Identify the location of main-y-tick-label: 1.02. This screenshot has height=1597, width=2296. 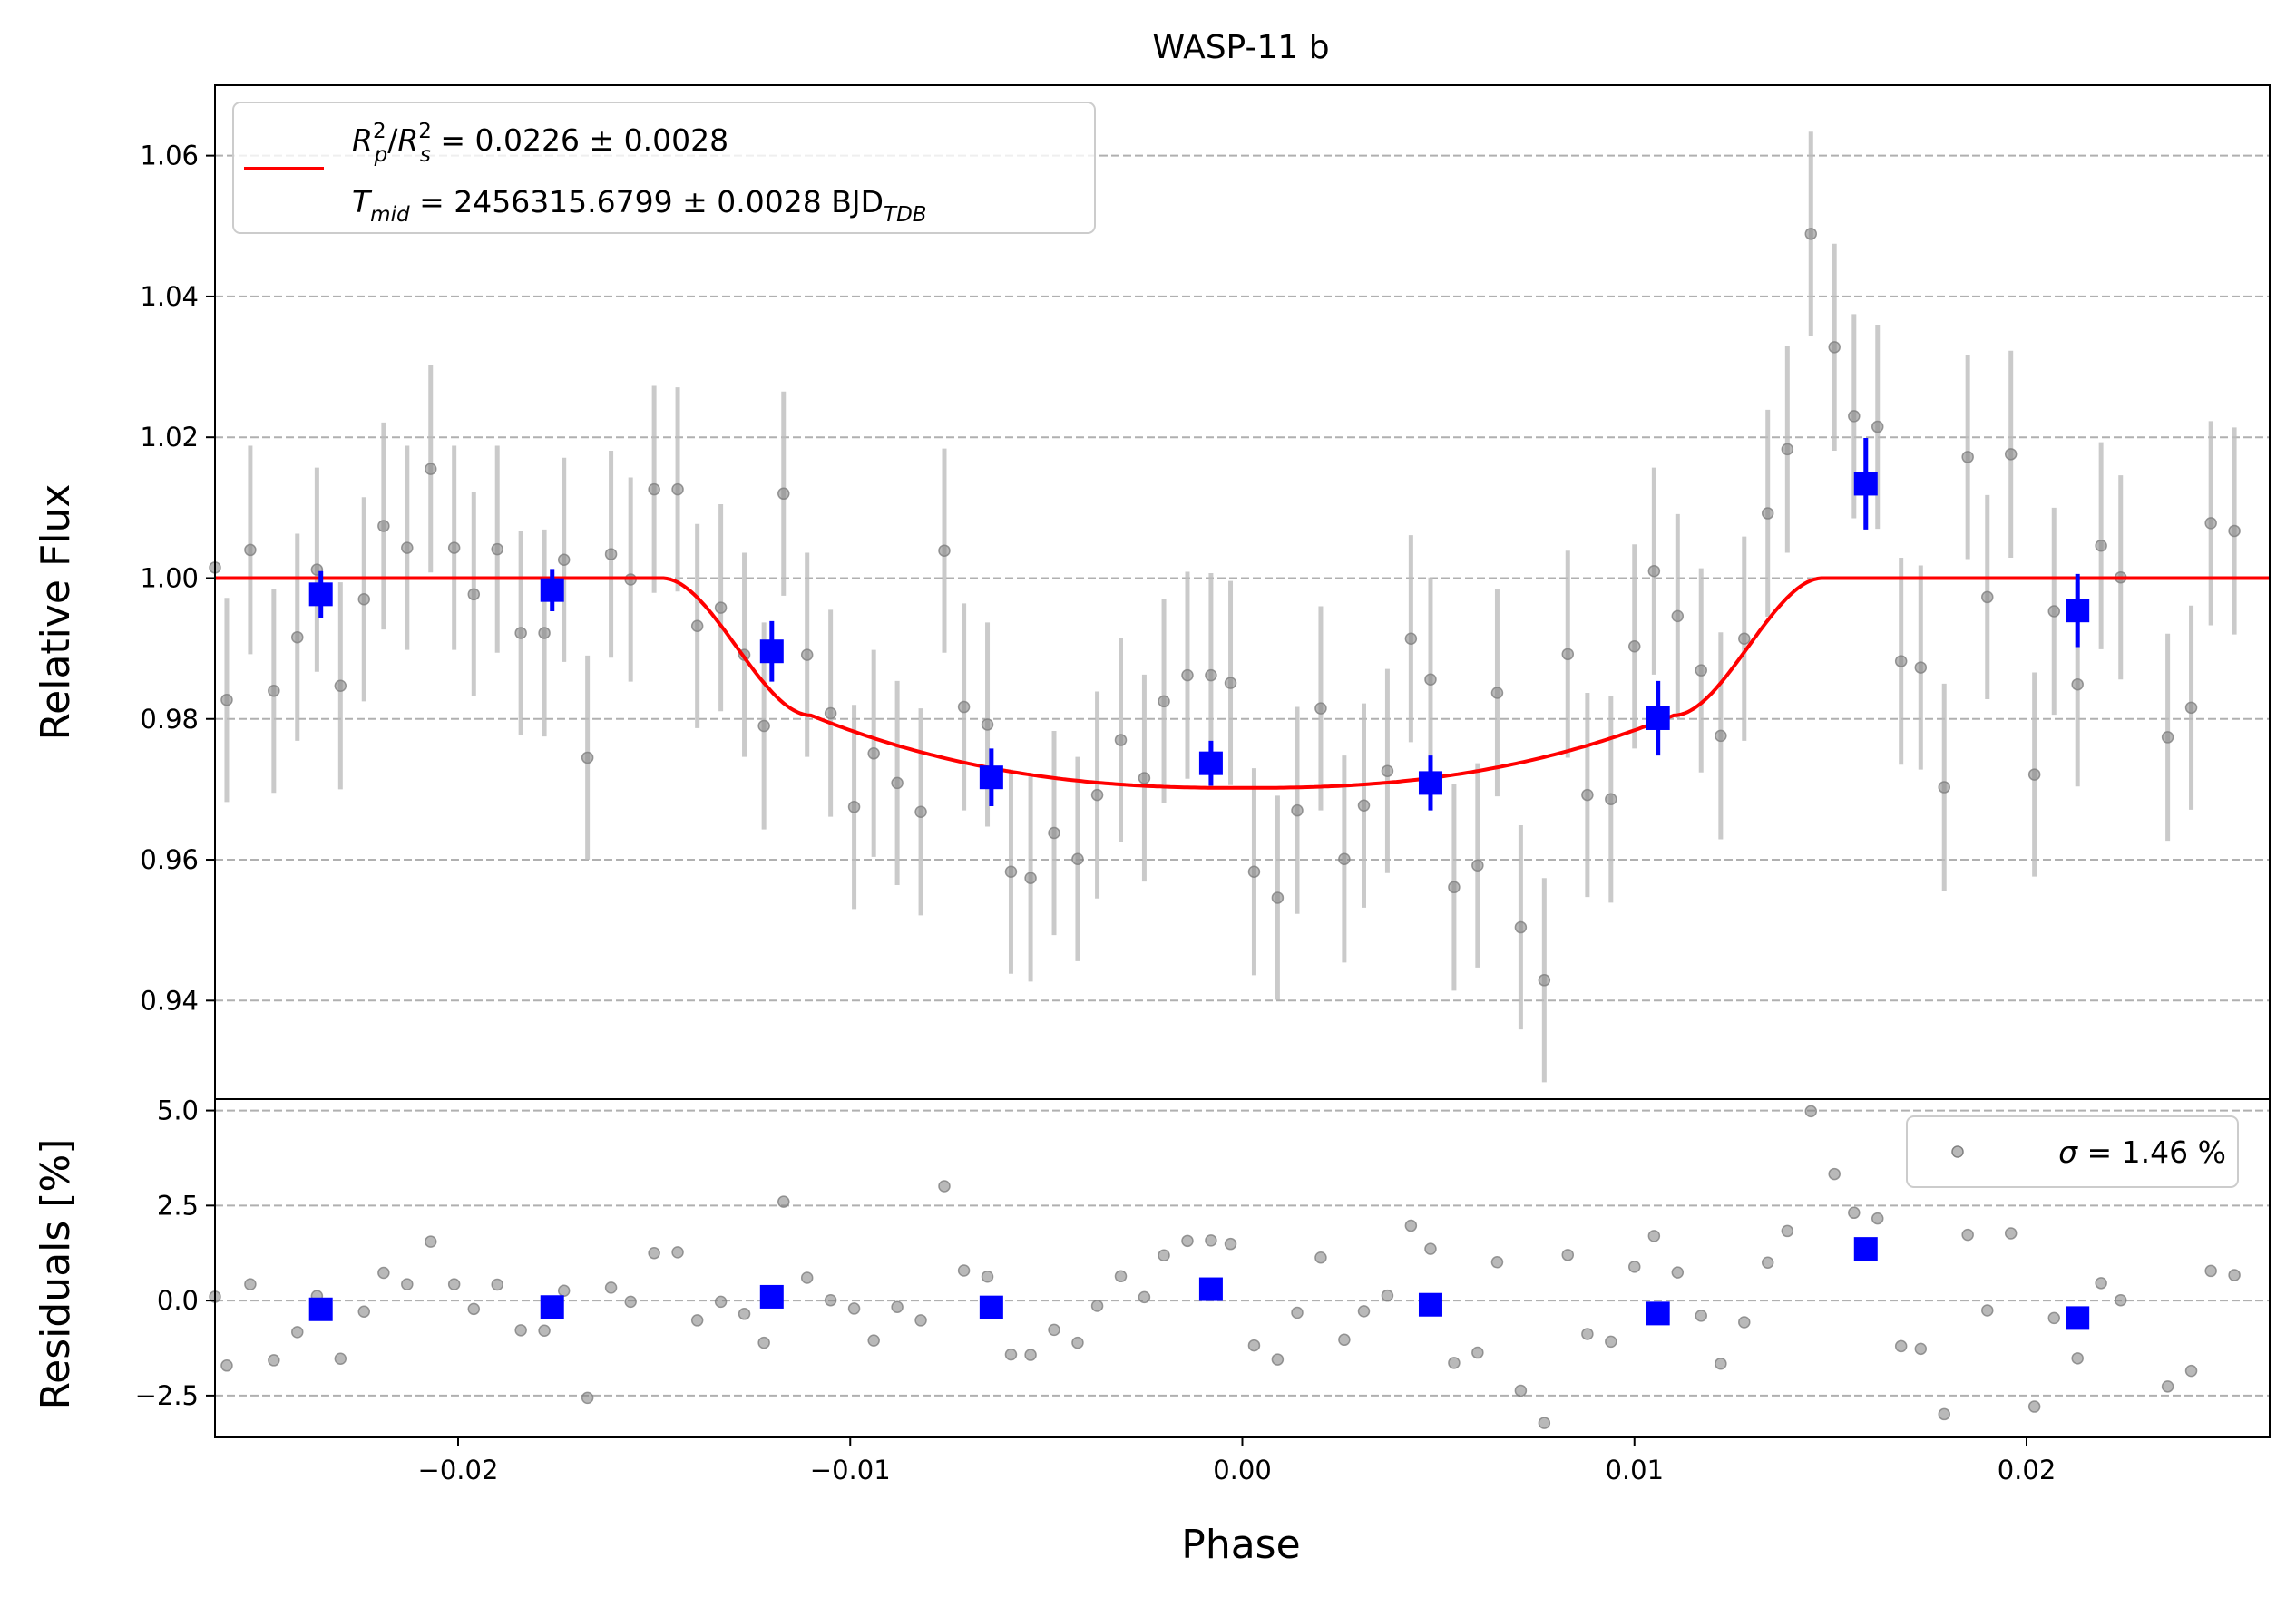
(169, 437).